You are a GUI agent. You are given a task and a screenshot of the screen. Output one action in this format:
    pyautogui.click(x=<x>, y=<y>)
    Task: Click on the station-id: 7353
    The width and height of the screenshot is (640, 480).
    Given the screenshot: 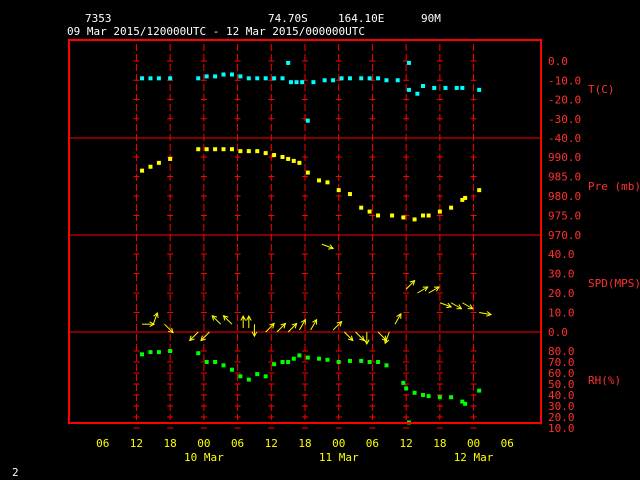 What is the action you would take?
    pyautogui.click(x=98, y=18)
    